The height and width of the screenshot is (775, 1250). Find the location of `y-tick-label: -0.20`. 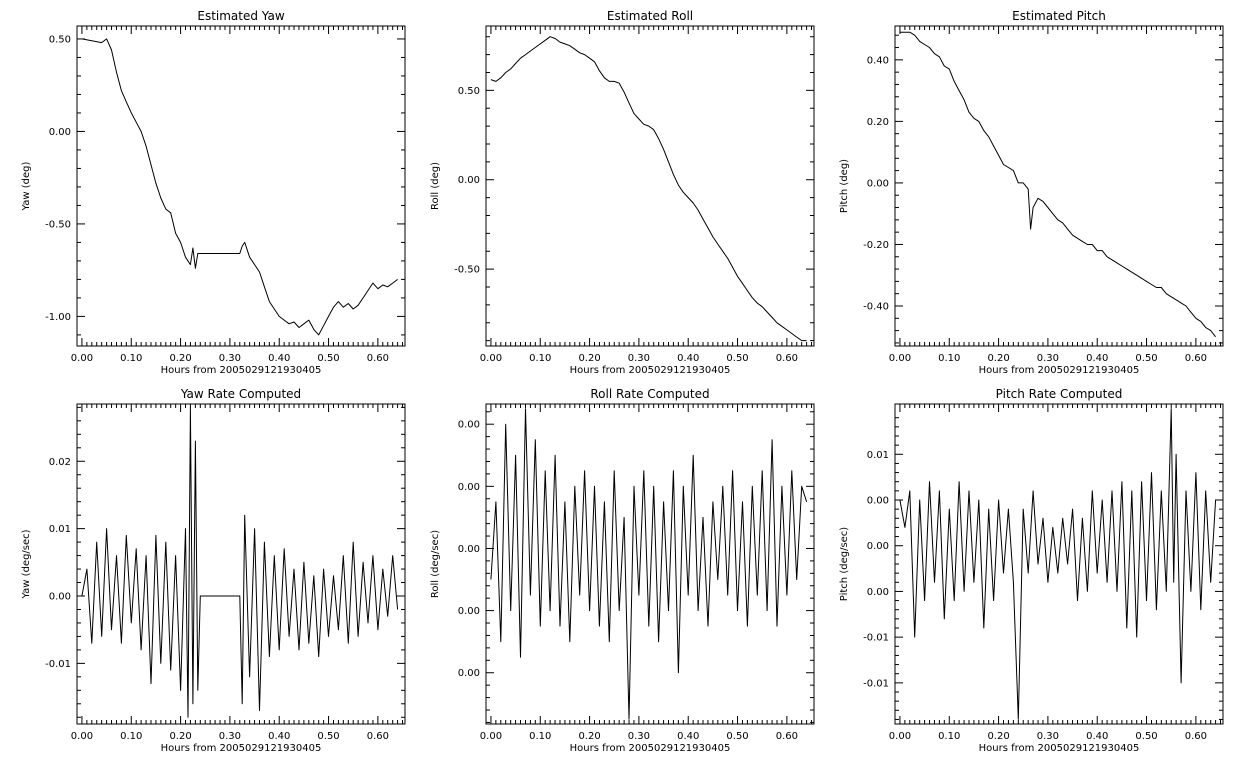

y-tick-label: -0.20 is located at coordinates (876, 245).